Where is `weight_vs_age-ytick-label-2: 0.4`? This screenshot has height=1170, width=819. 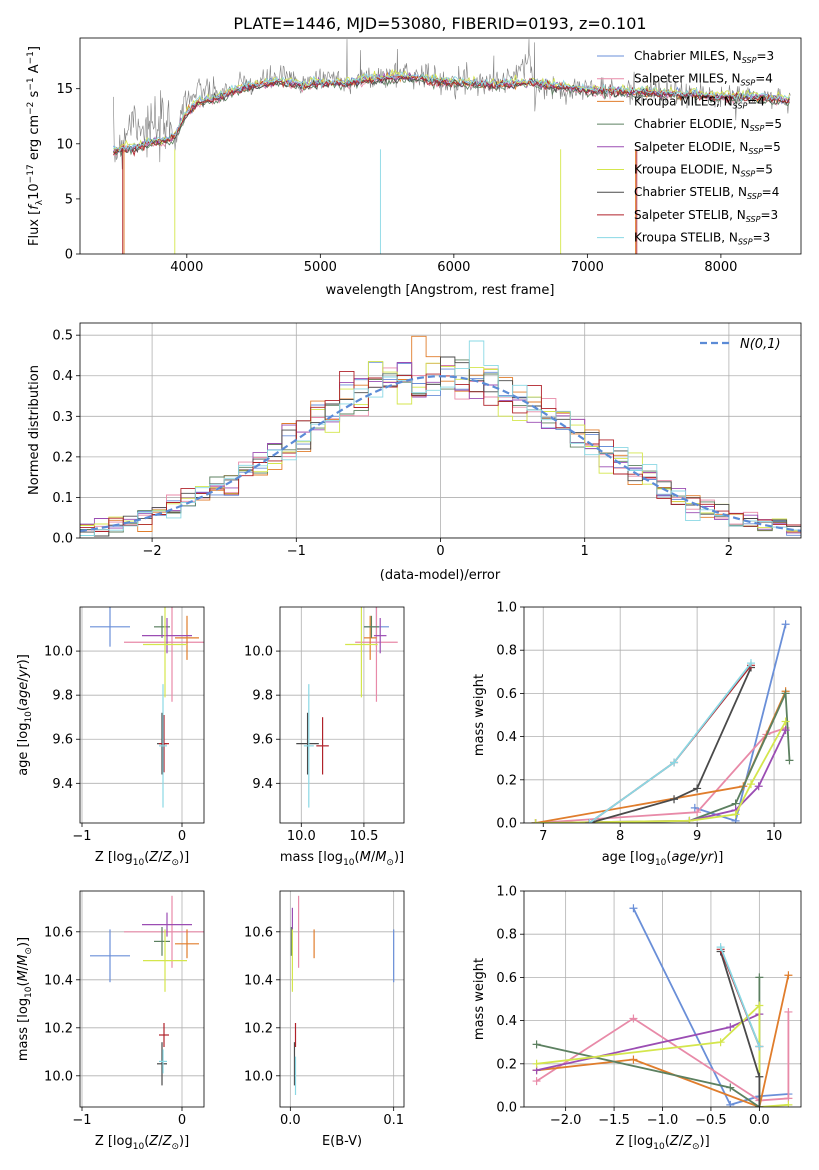 weight_vs_age-ytick-label-2: 0.4 is located at coordinates (506, 737).